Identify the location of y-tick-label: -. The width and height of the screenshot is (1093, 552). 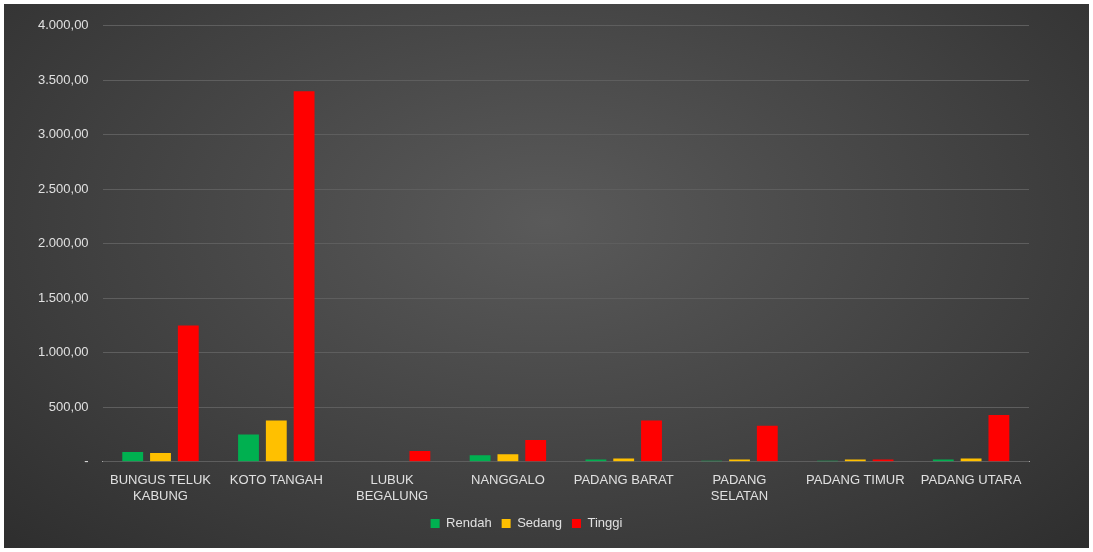
(86, 461).